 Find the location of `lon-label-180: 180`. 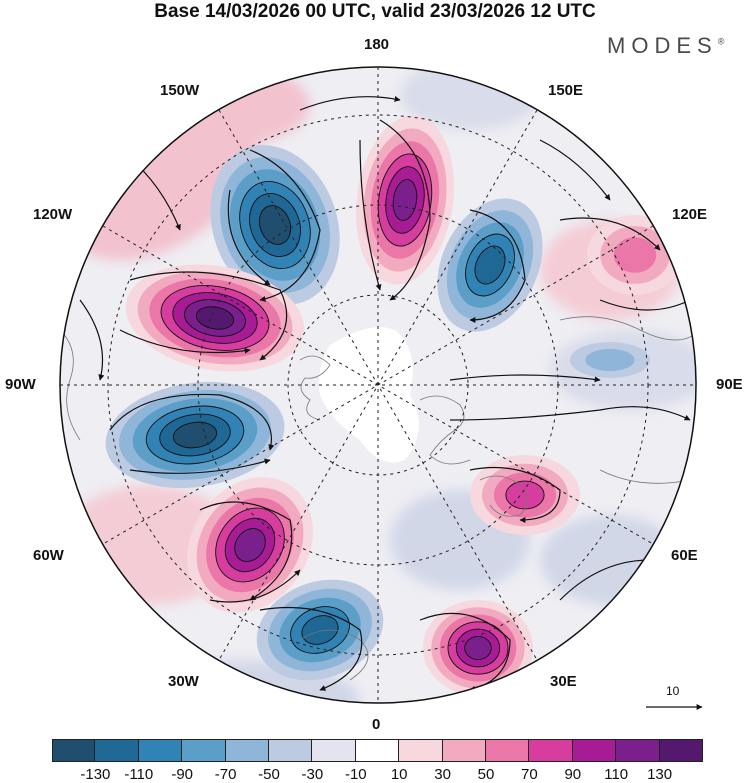

lon-label-180: 180 is located at coordinates (377, 44).